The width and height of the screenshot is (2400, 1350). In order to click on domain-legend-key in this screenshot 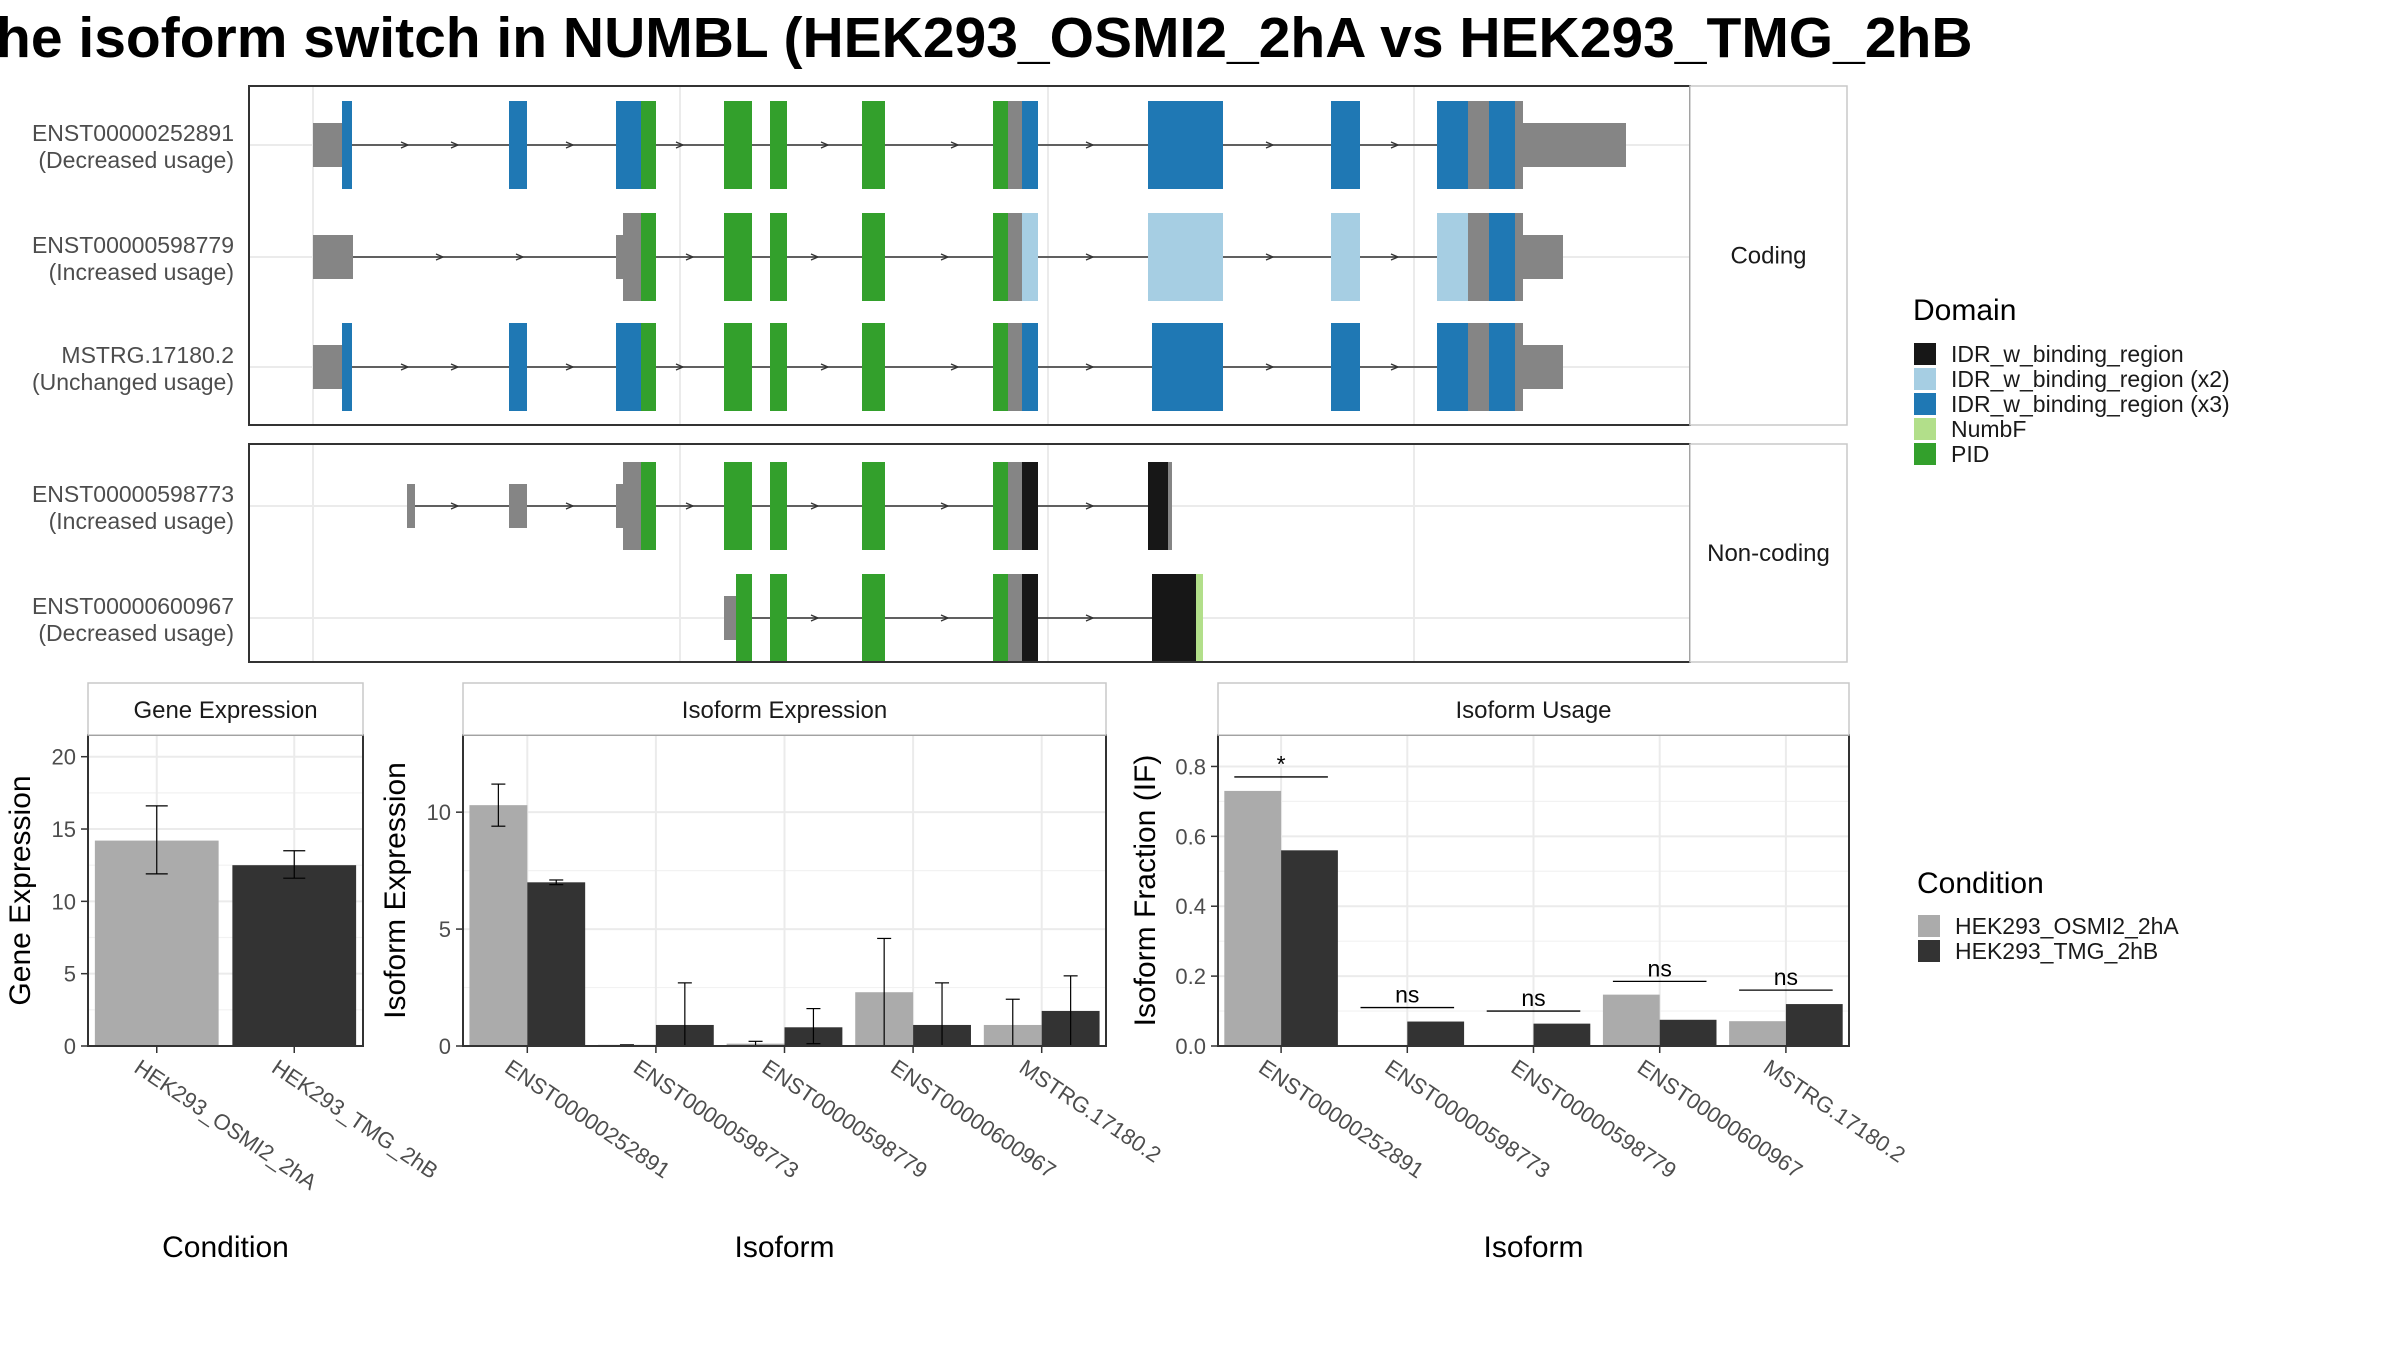, I will do `click(1925, 379)`.